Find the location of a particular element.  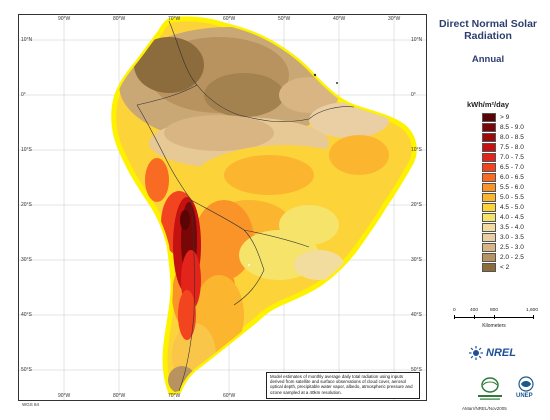

lon-label-top: 30°W is located at coordinates (394, 19).